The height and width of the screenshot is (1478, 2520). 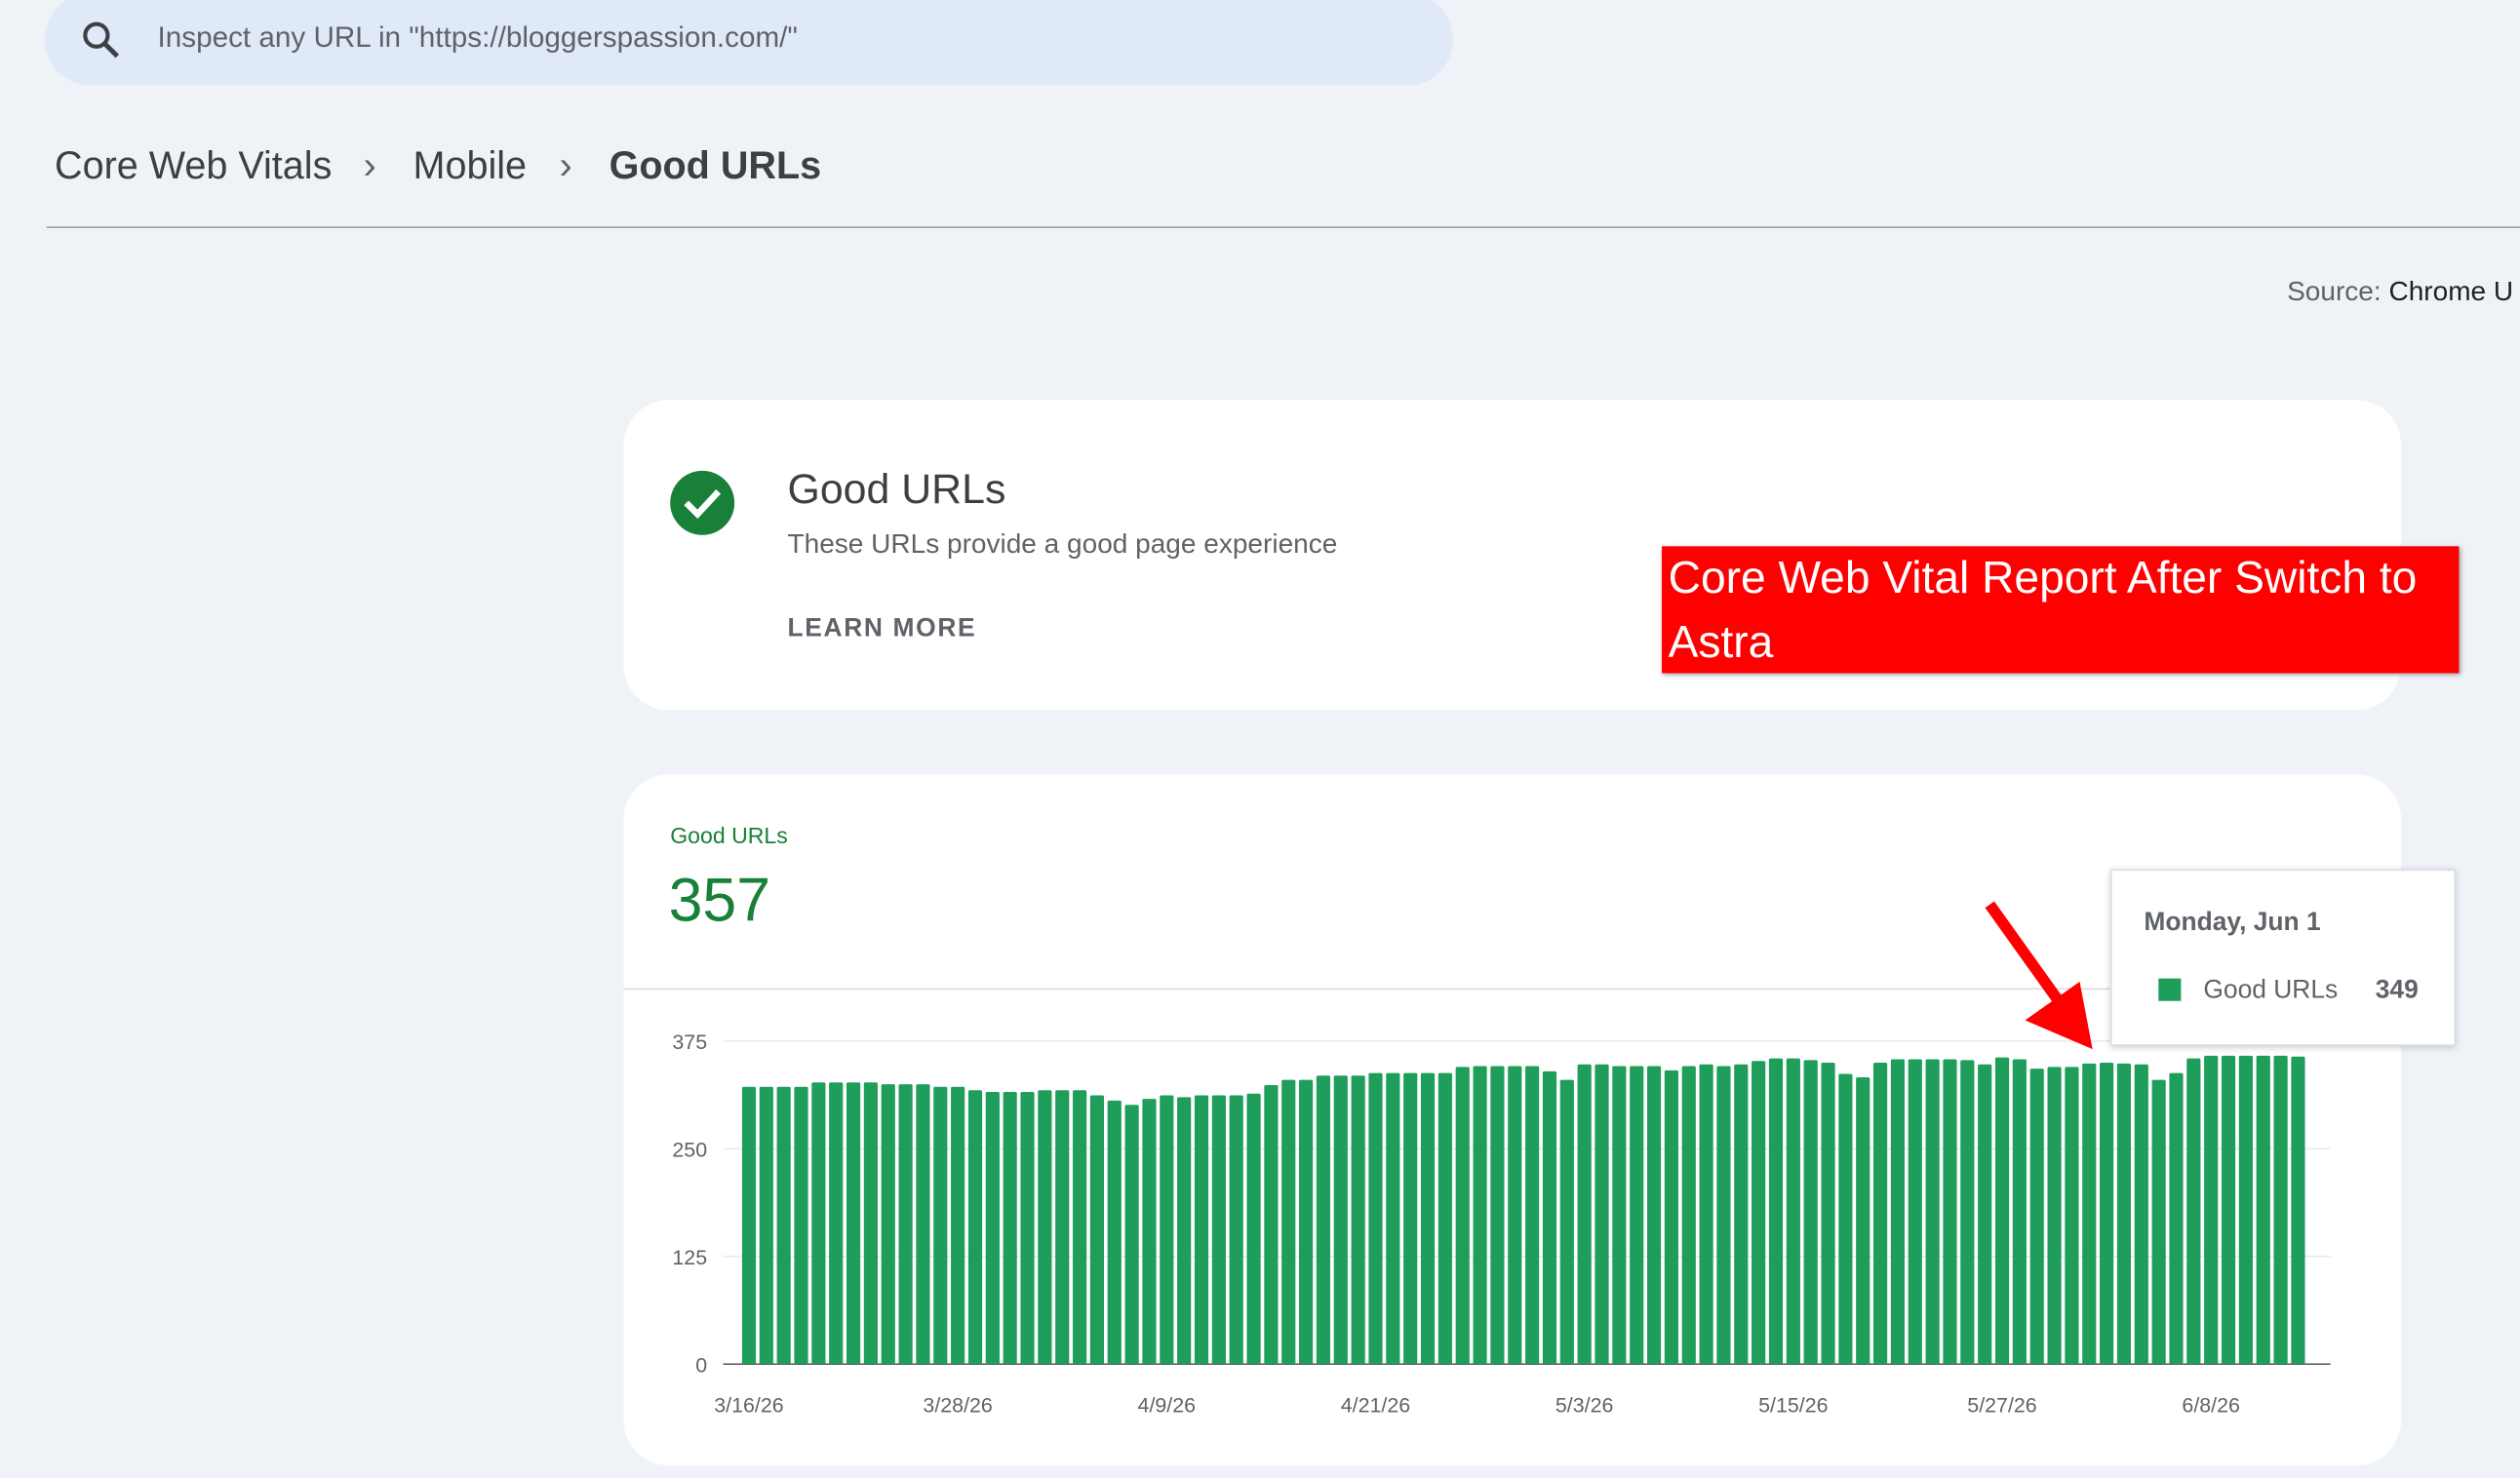 I want to click on status-title: Good URLs, so click(x=896, y=488).